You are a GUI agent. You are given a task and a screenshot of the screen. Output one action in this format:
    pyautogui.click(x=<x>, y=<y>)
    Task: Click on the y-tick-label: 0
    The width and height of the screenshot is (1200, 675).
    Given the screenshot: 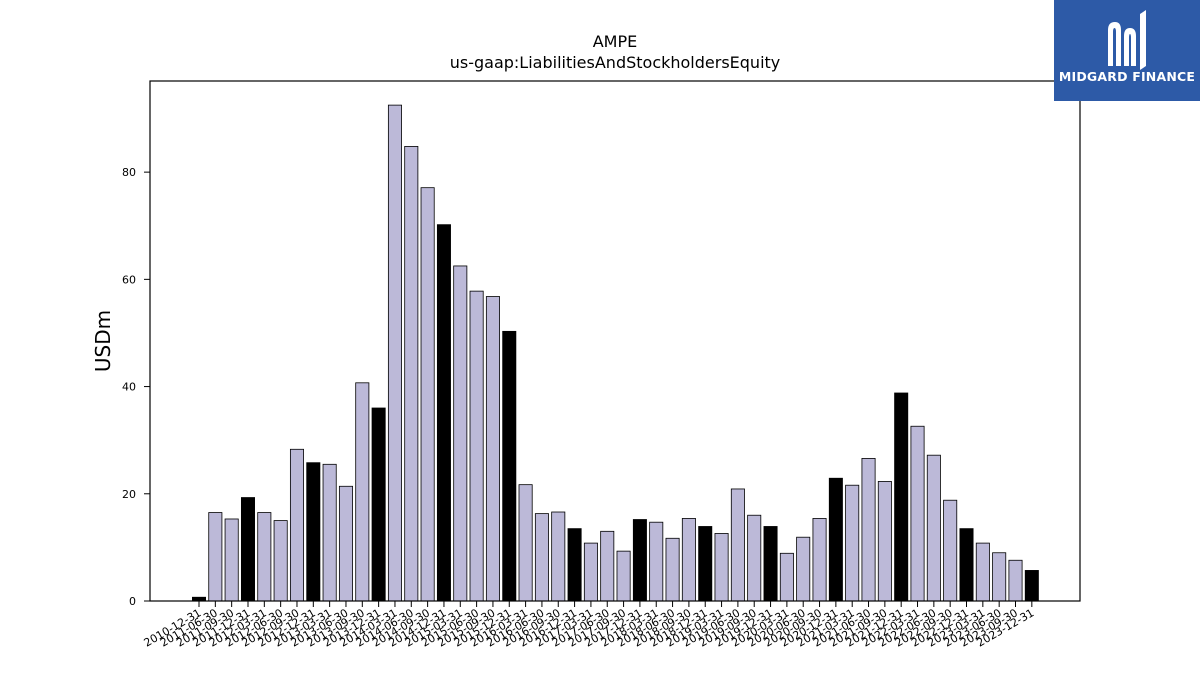 What is the action you would take?
    pyautogui.click(x=132, y=601)
    